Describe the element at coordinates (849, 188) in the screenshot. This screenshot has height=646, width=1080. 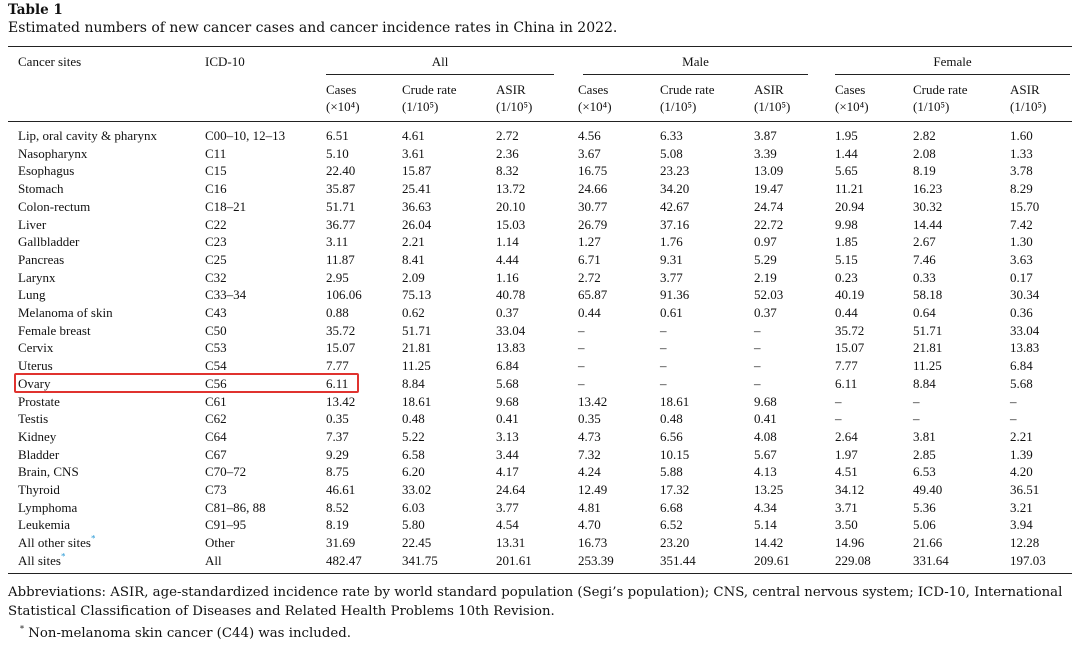
I see `row-value: 11.21` at that location.